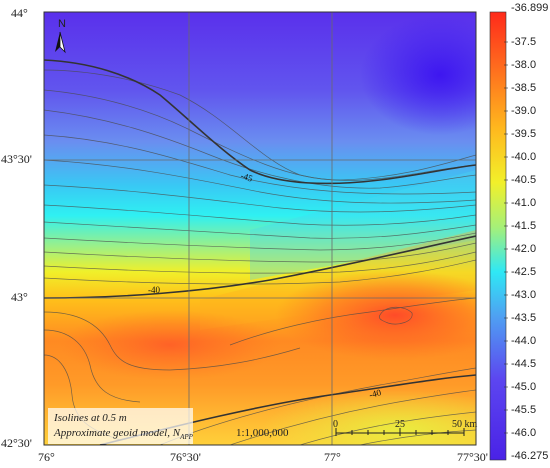 Image resolution: width=550 pixels, height=468 pixels. What do you see at coordinates (246, 176) in the screenshot?
I see `contour-label-1: -45` at bounding box center [246, 176].